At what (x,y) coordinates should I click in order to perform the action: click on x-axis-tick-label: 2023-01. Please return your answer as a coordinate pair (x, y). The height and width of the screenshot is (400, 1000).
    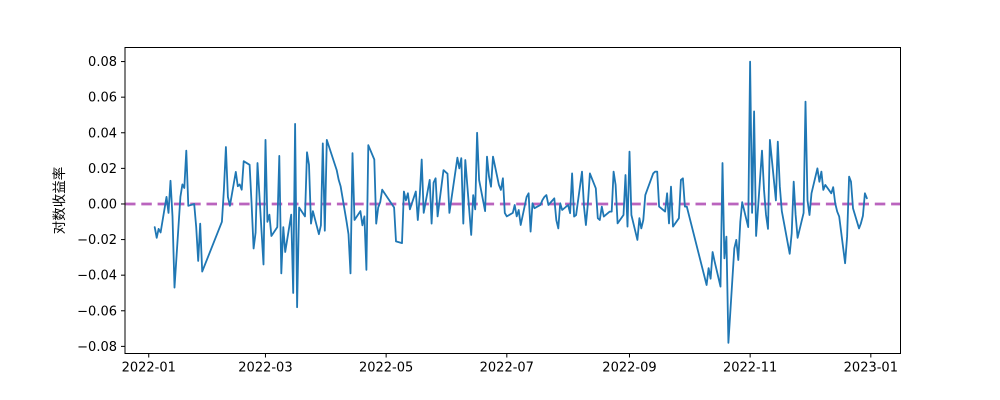
    Looking at the image, I should click on (871, 368).